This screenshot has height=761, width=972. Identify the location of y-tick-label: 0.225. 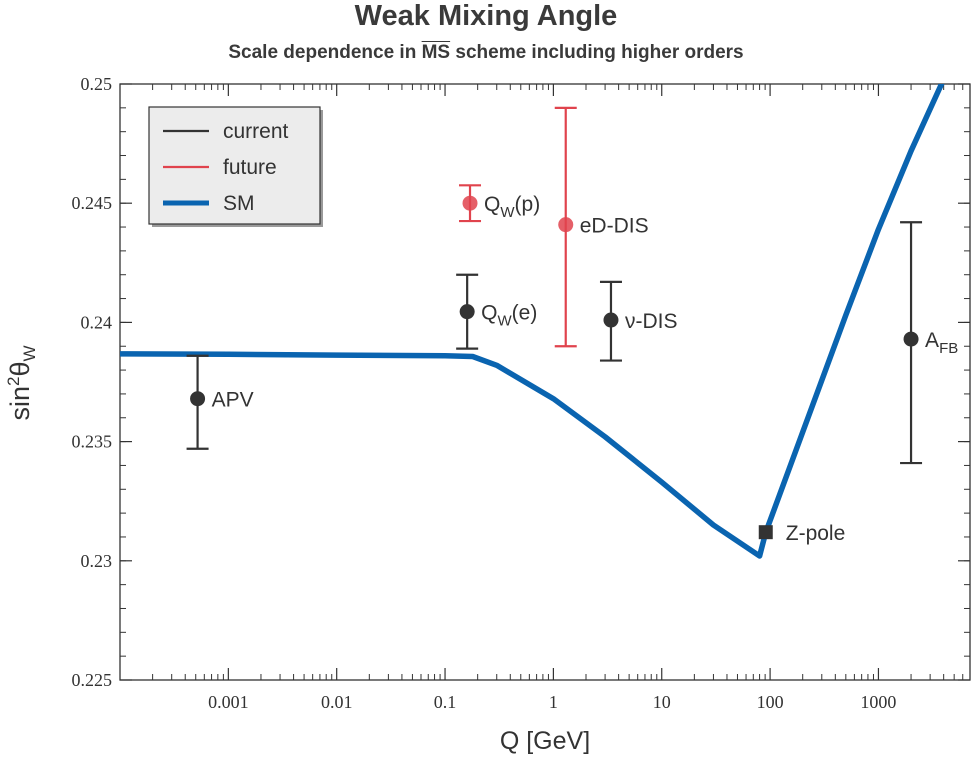
(92, 680).